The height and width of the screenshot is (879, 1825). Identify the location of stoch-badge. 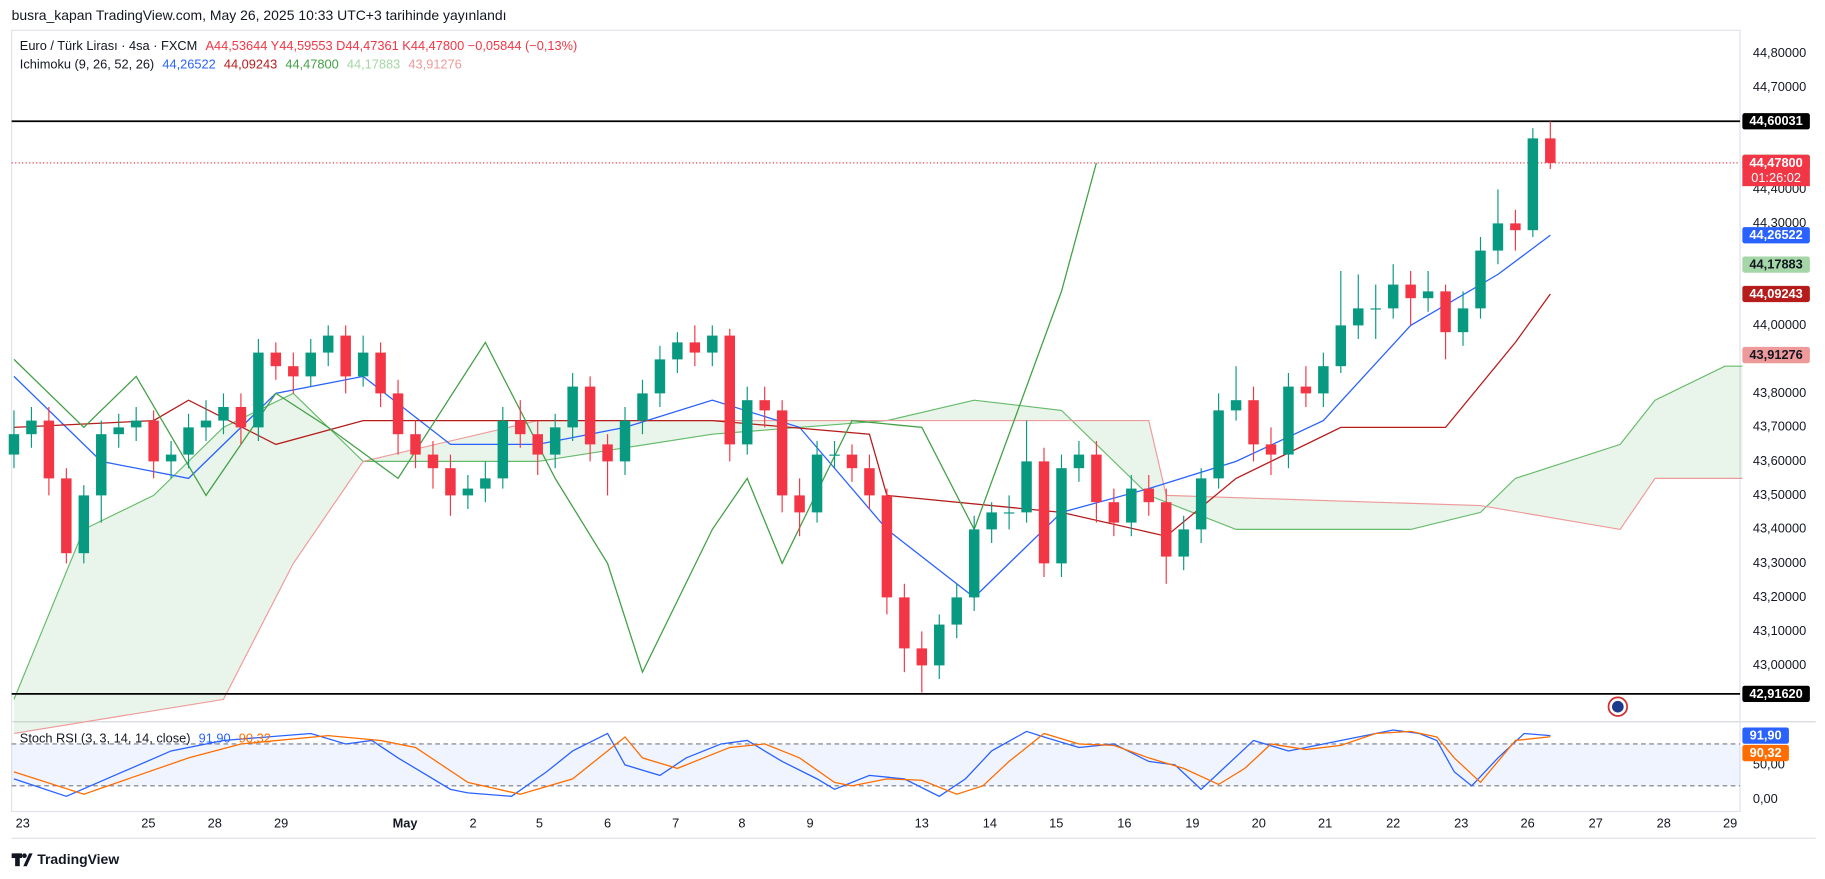
(1765, 753).